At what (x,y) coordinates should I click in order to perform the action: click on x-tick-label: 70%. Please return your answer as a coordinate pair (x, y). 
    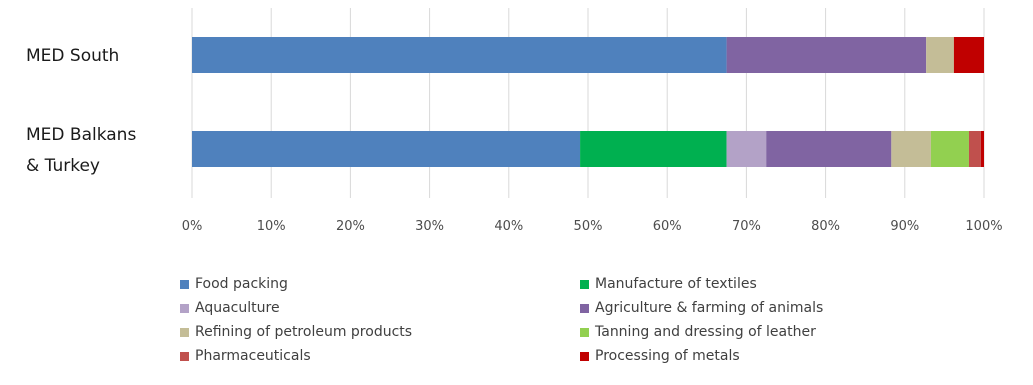
    Looking at the image, I should click on (746, 226).